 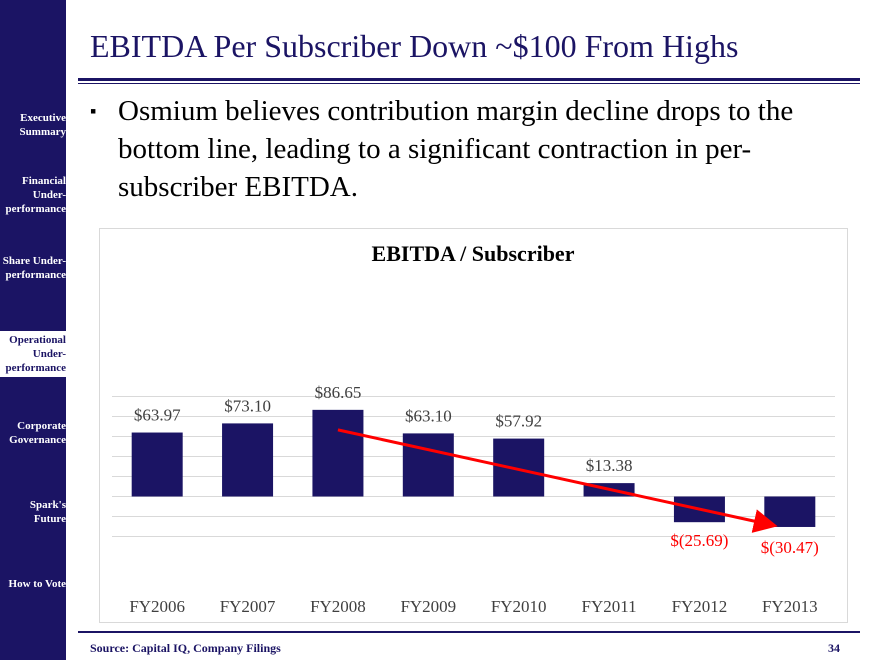 What do you see at coordinates (790, 547) in the screenshot?
I see `data-label-fy2013: $(30.47)` at bounding box center [790, 547].